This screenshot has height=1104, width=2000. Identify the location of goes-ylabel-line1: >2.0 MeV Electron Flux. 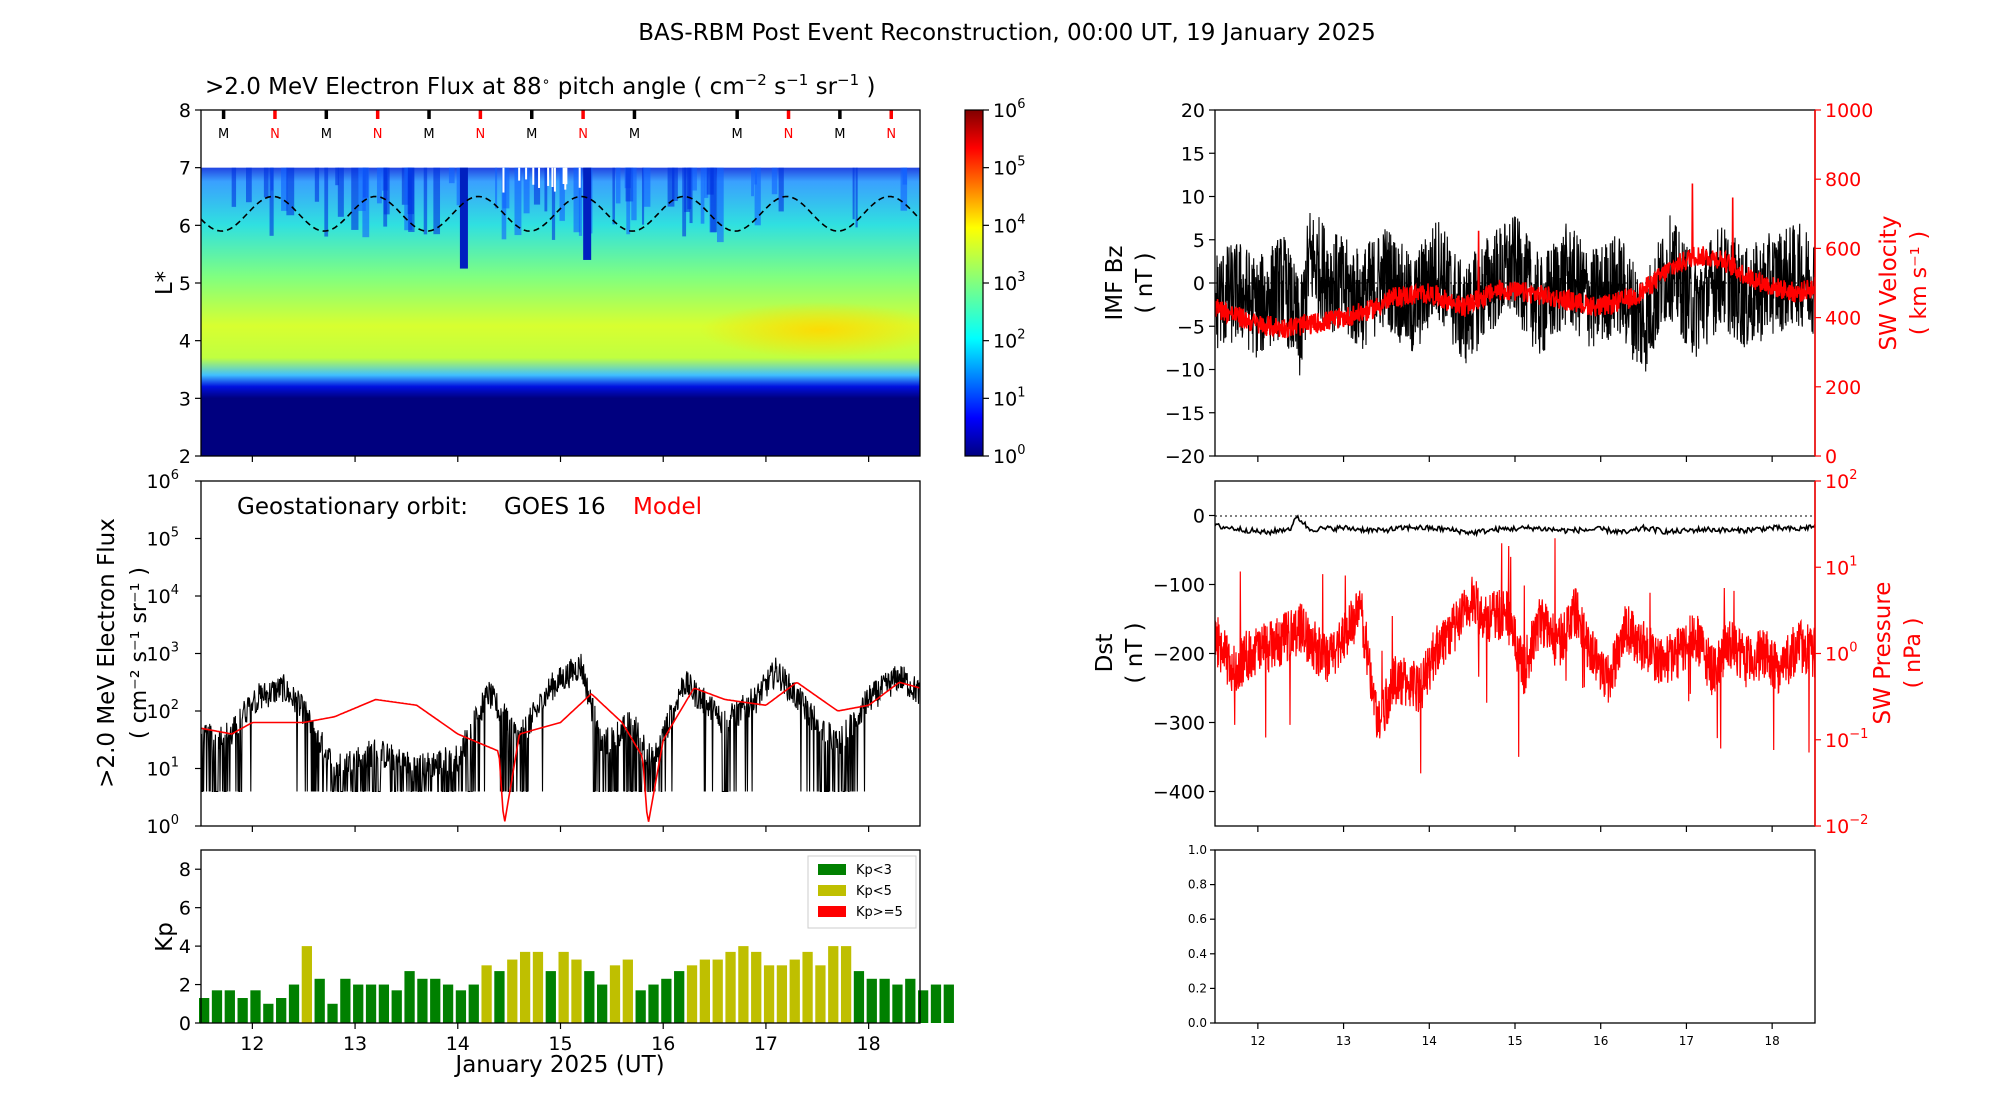
(107, 653).